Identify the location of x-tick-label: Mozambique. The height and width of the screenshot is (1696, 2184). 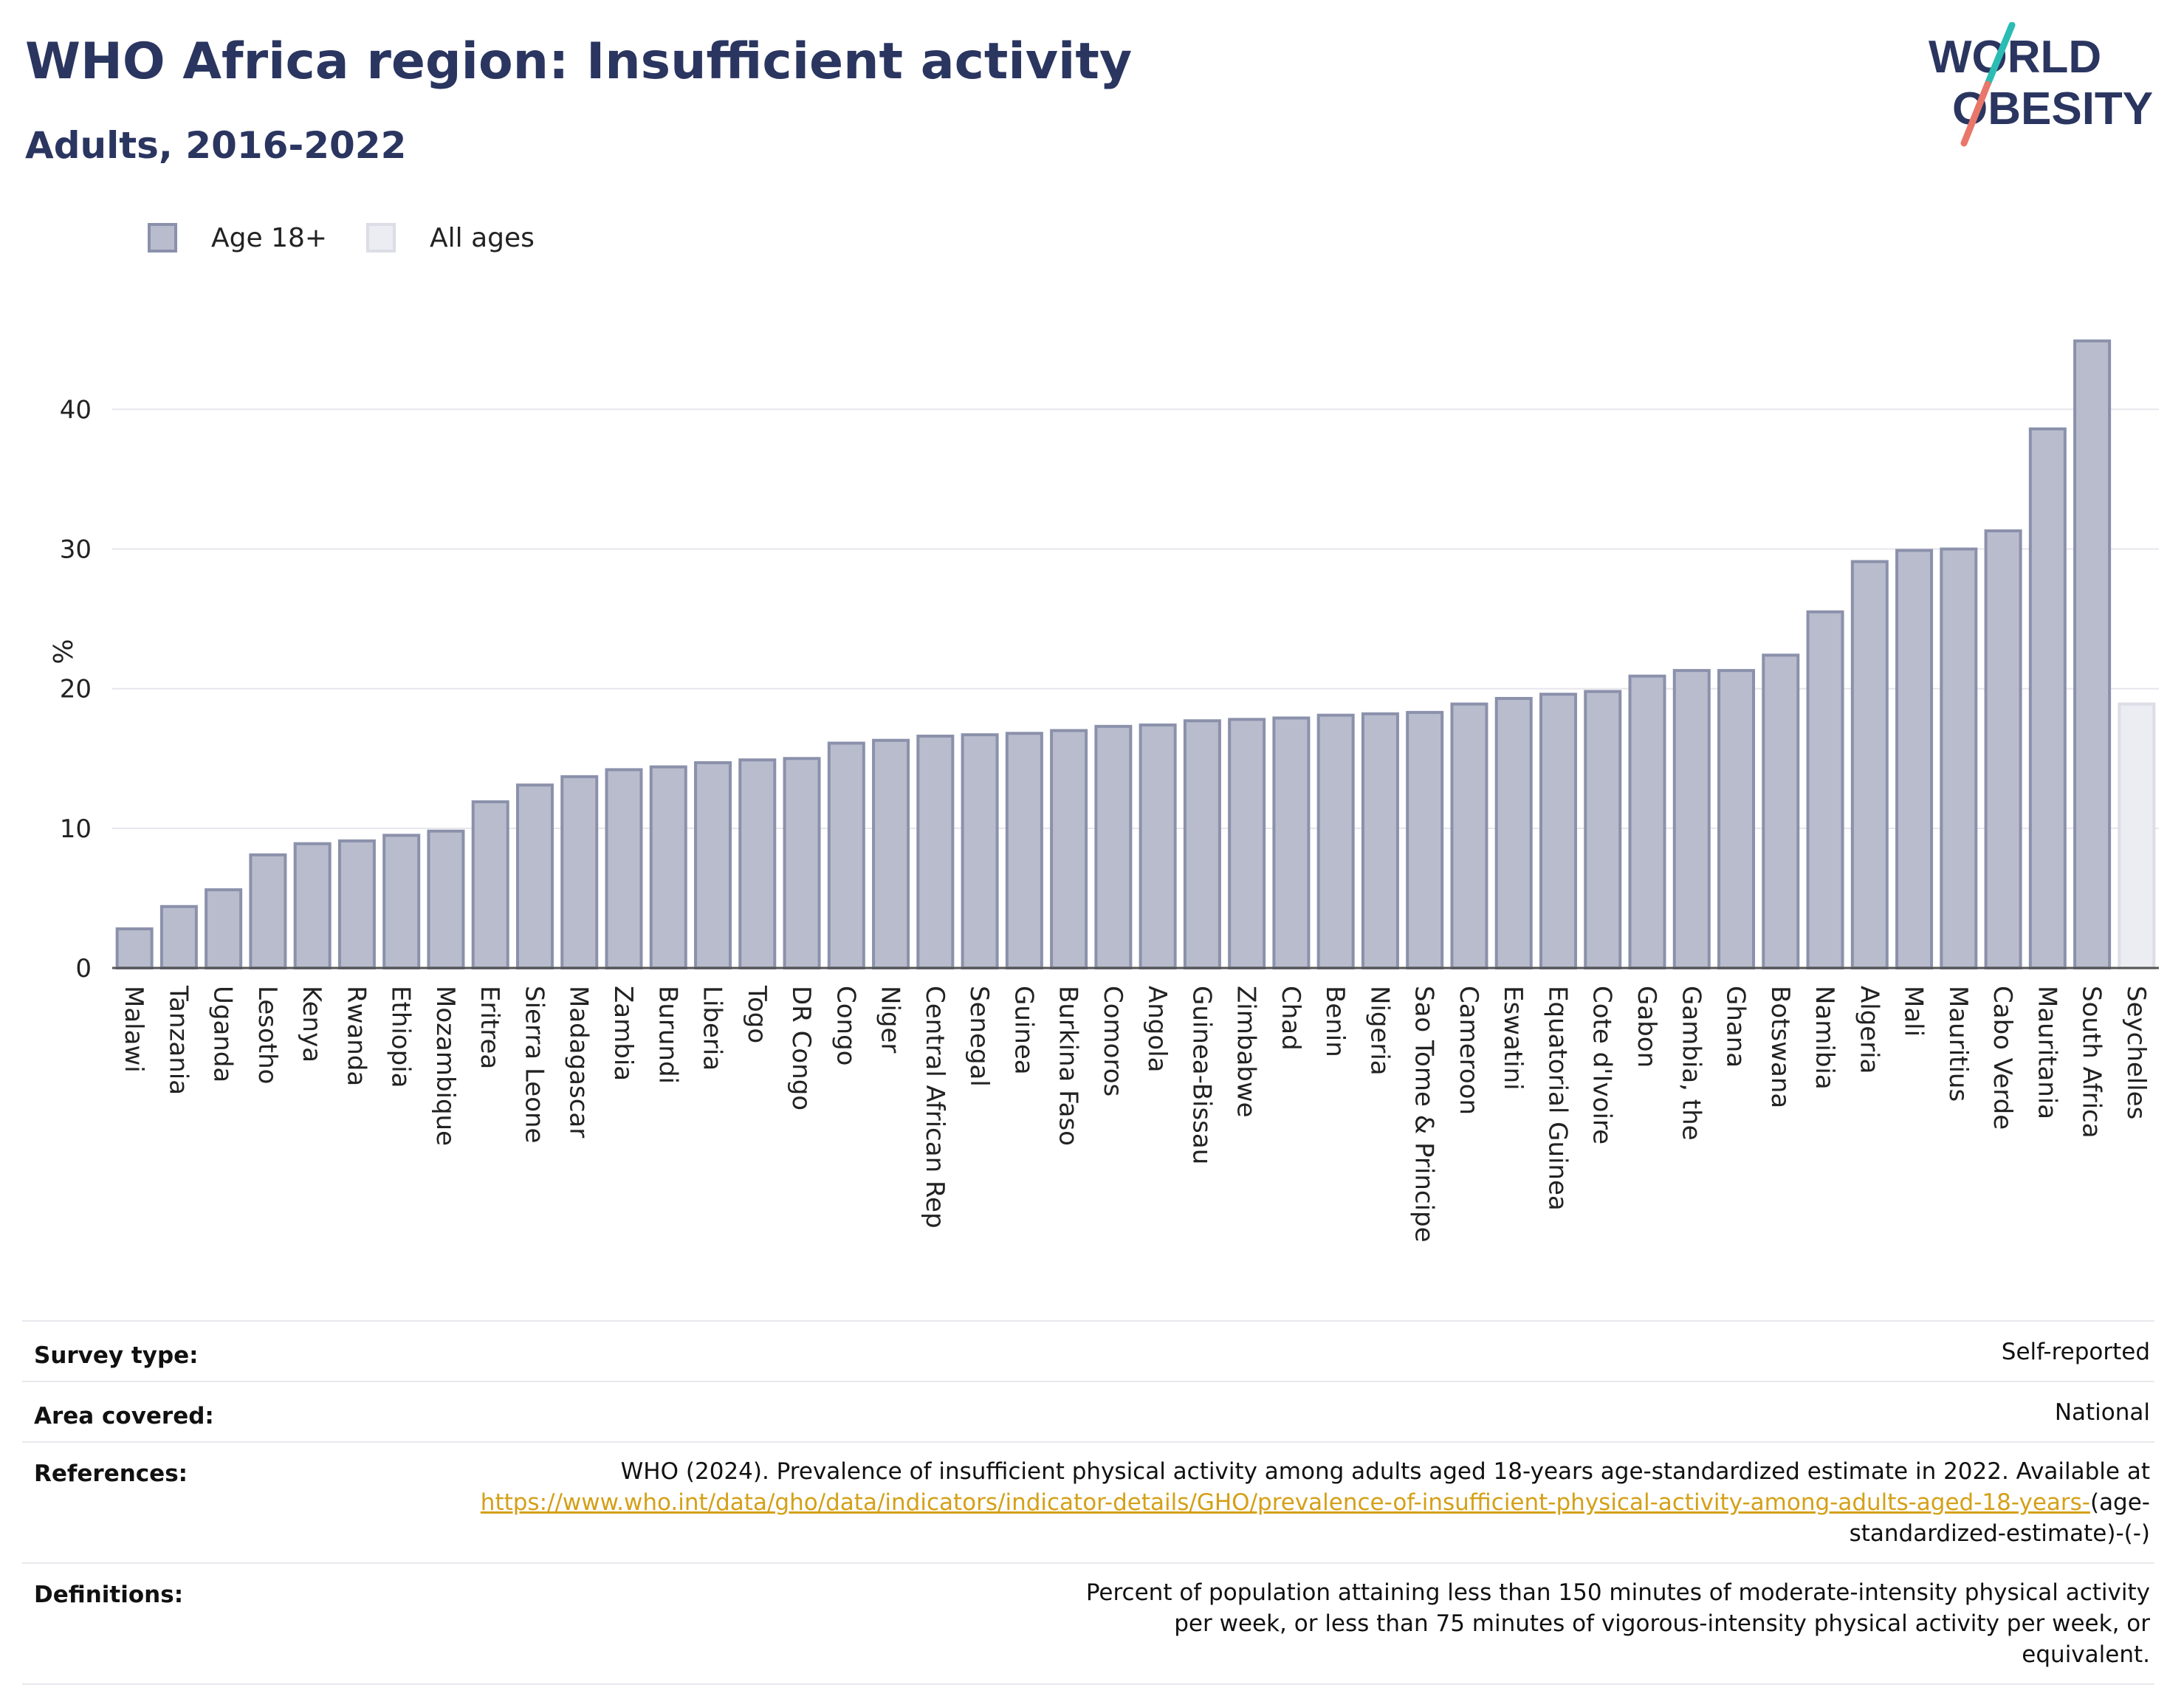
(445, 1066).